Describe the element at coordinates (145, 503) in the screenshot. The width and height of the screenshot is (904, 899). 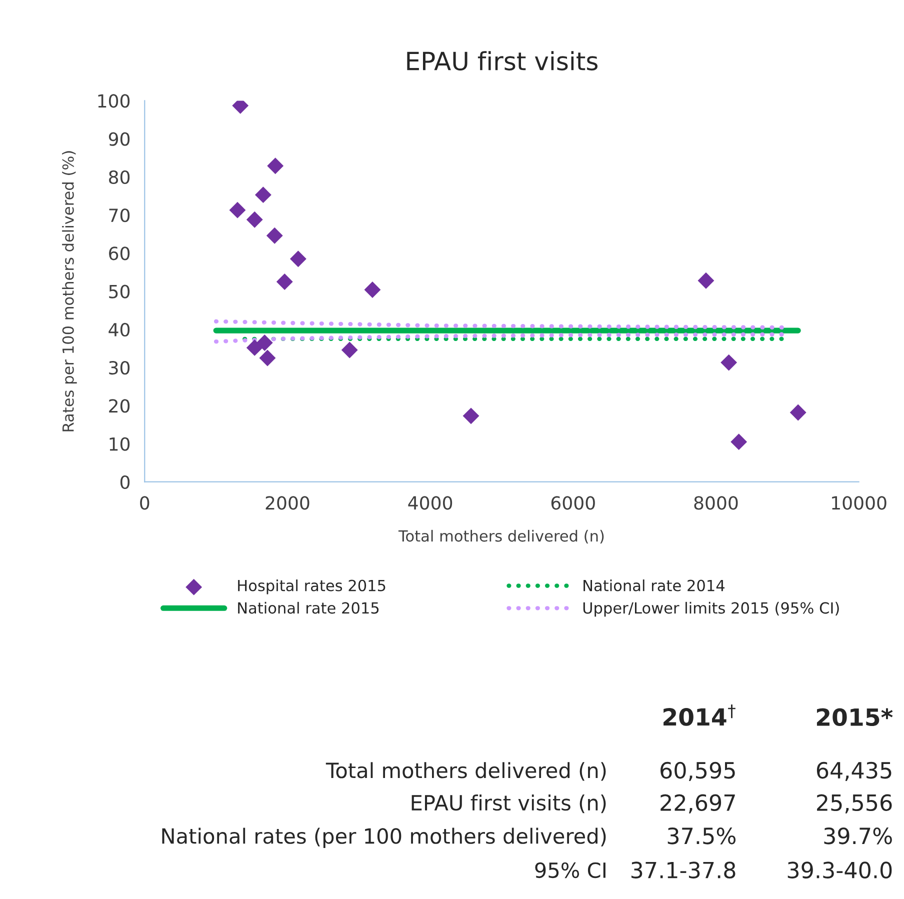
I see `x-tick-label: 0` at that location.